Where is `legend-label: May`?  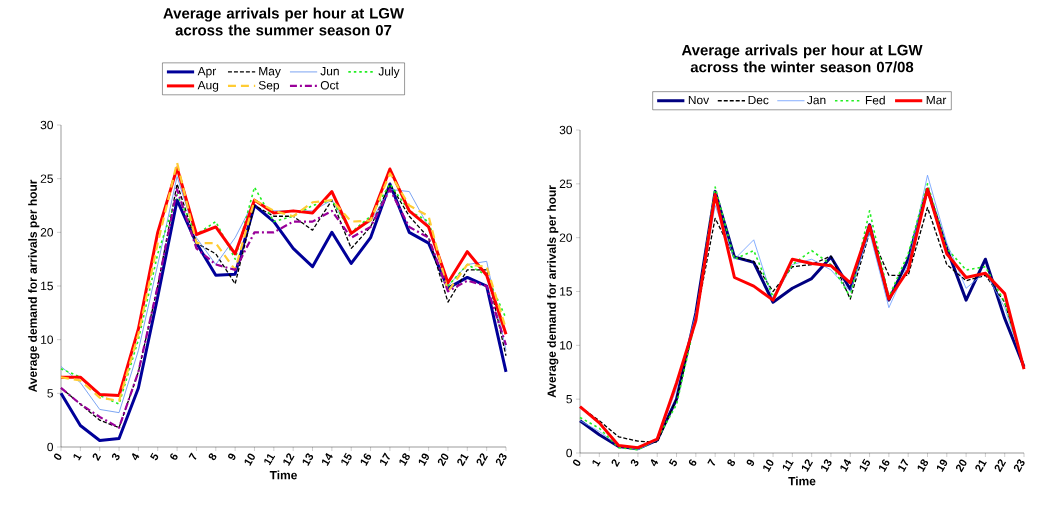
legend-label: May is located at coordinates (270, 72).